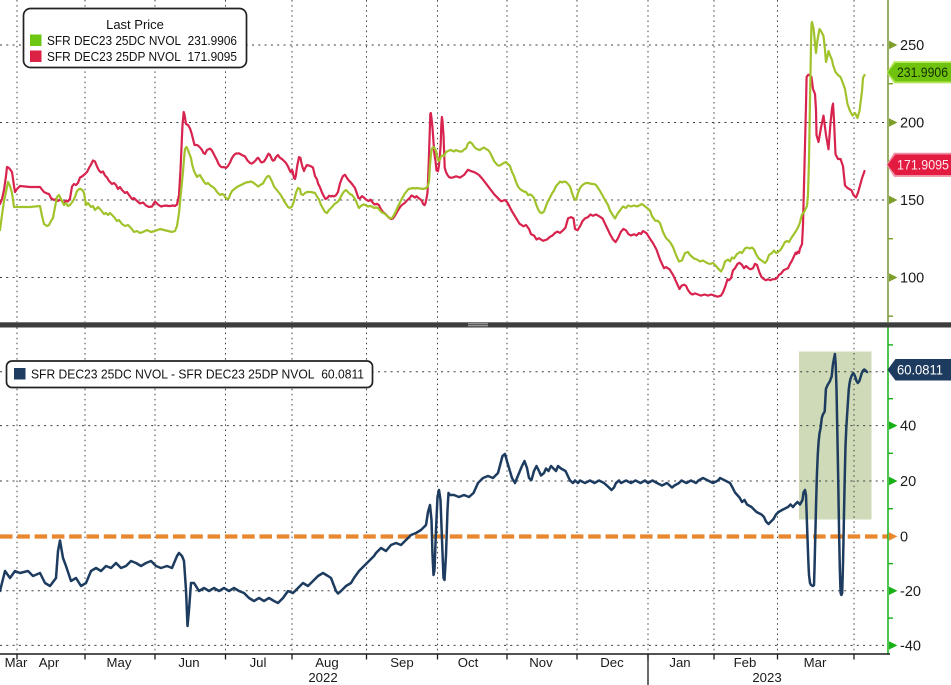 The height and width of the screenshot is (685, 951). What do you see at coordinates (766, 677) in the screenshot?
I see `svg-text: 2023` at bounding box center [766, 677].